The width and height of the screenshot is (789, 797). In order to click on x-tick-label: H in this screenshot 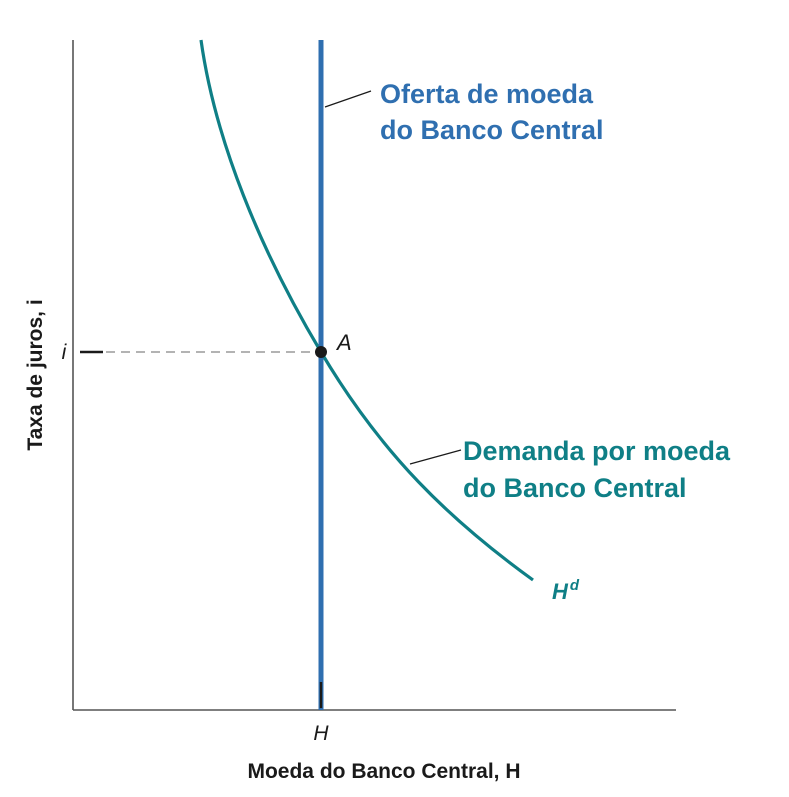, I will do `click(321, 733)`.